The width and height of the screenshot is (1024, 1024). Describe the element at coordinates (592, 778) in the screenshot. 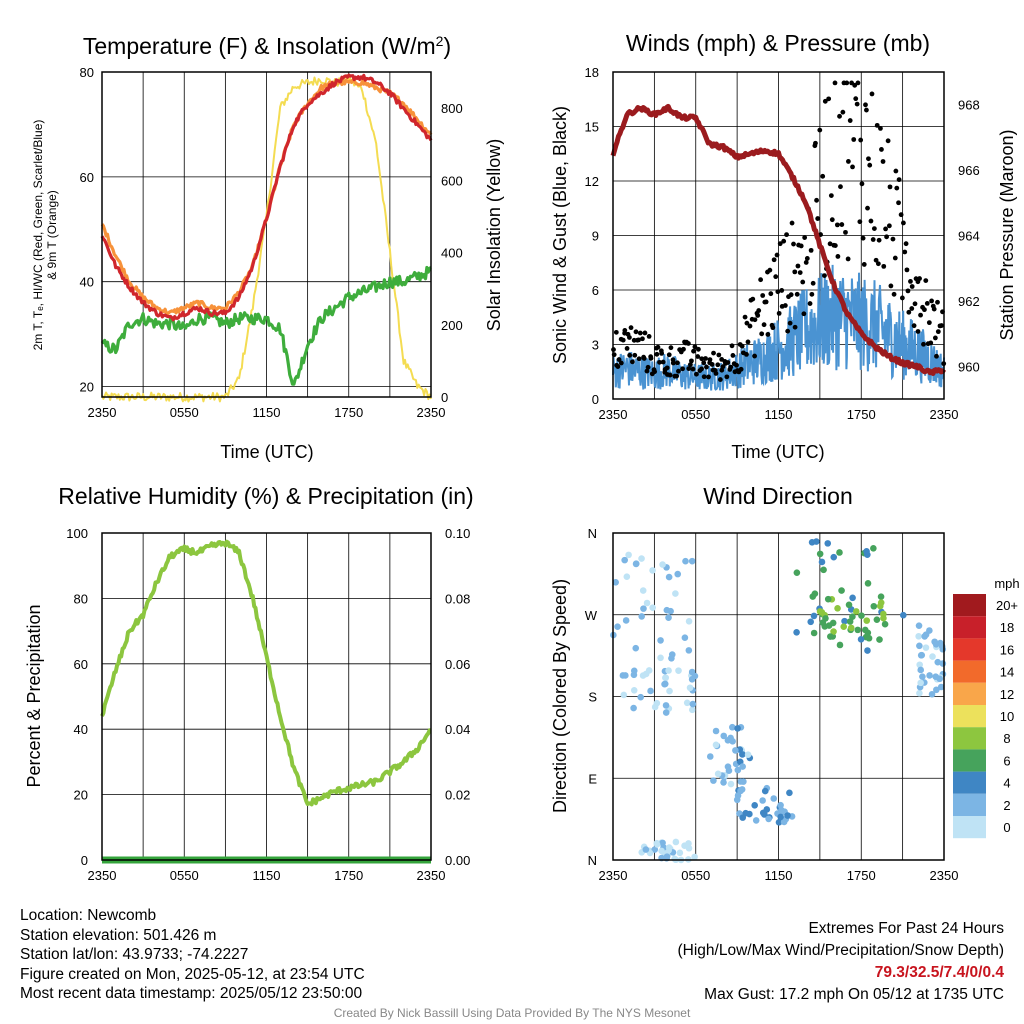

I see `dir-ytick-label: E` at that location.